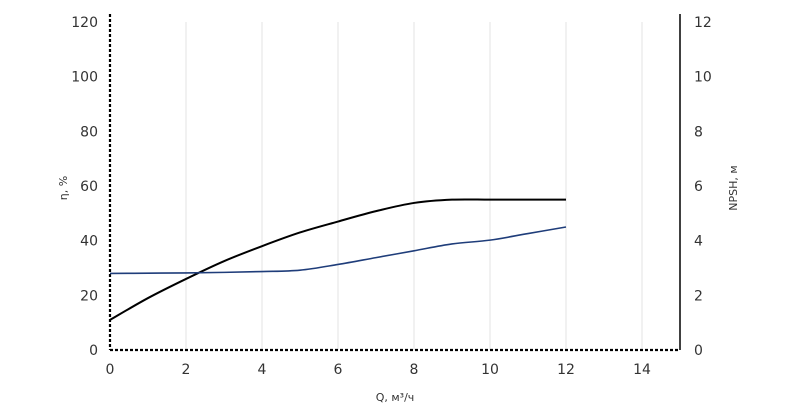  What do you see at coordinates (338, 370) in the screenshot?
I see `x-tick-label: 6` at bounding box center [338, 370].